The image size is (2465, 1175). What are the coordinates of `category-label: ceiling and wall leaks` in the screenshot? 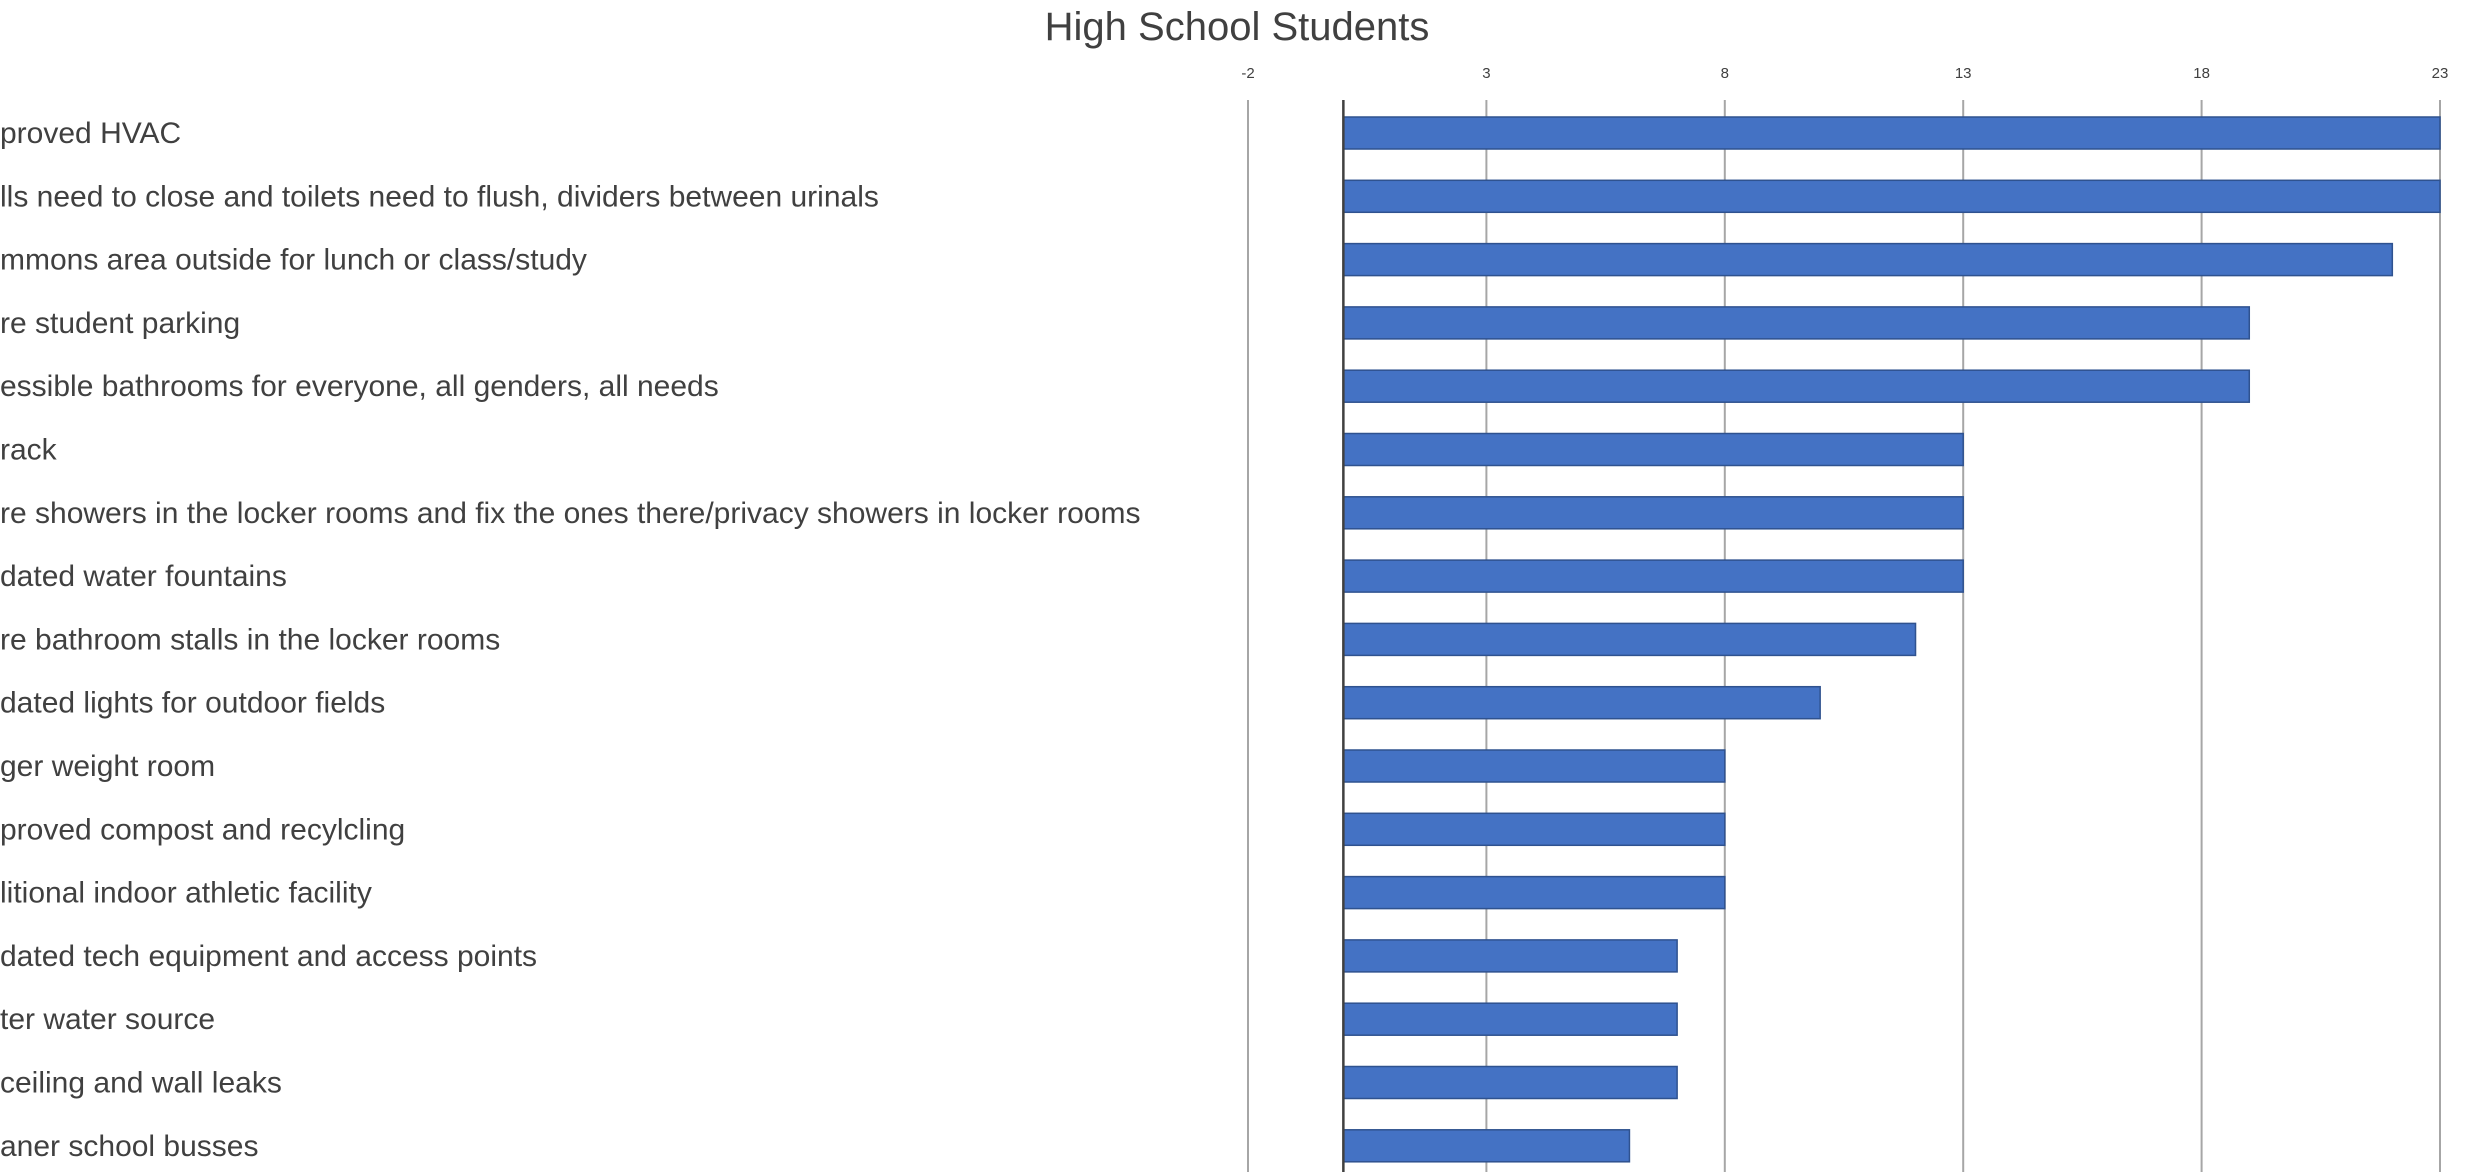 It's located at (141, 1083).